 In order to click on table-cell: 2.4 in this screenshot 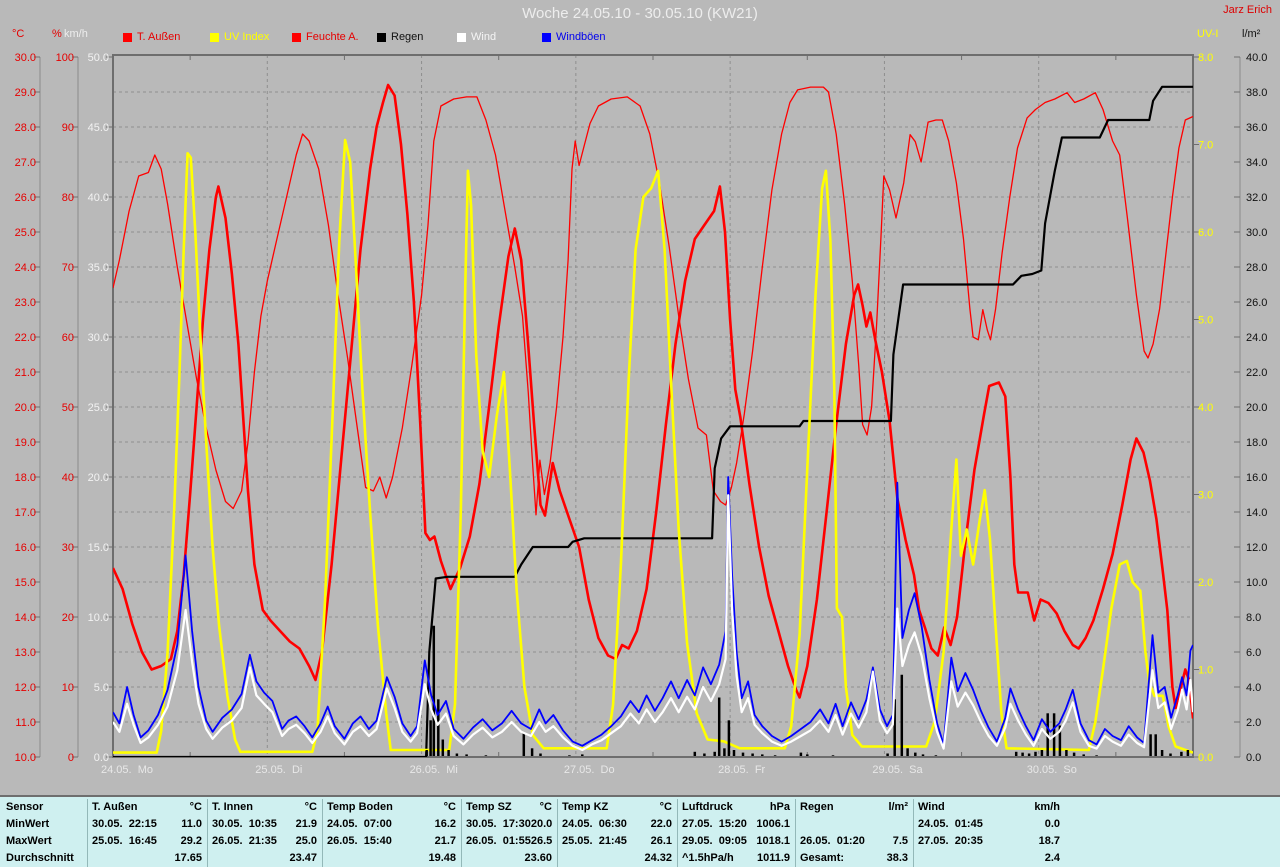, I will do `click(989, 858)`.